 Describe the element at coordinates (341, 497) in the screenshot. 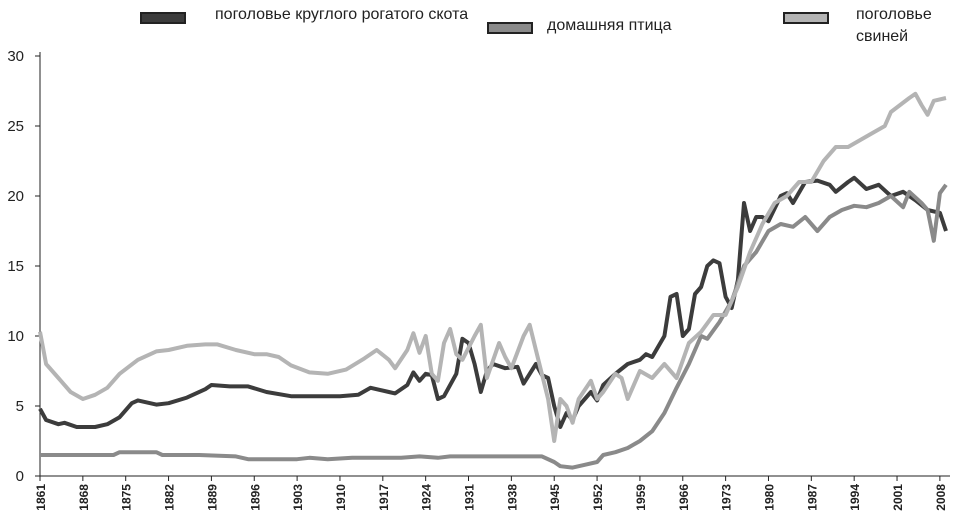

I see `x-tick-label: 1910` at that location.